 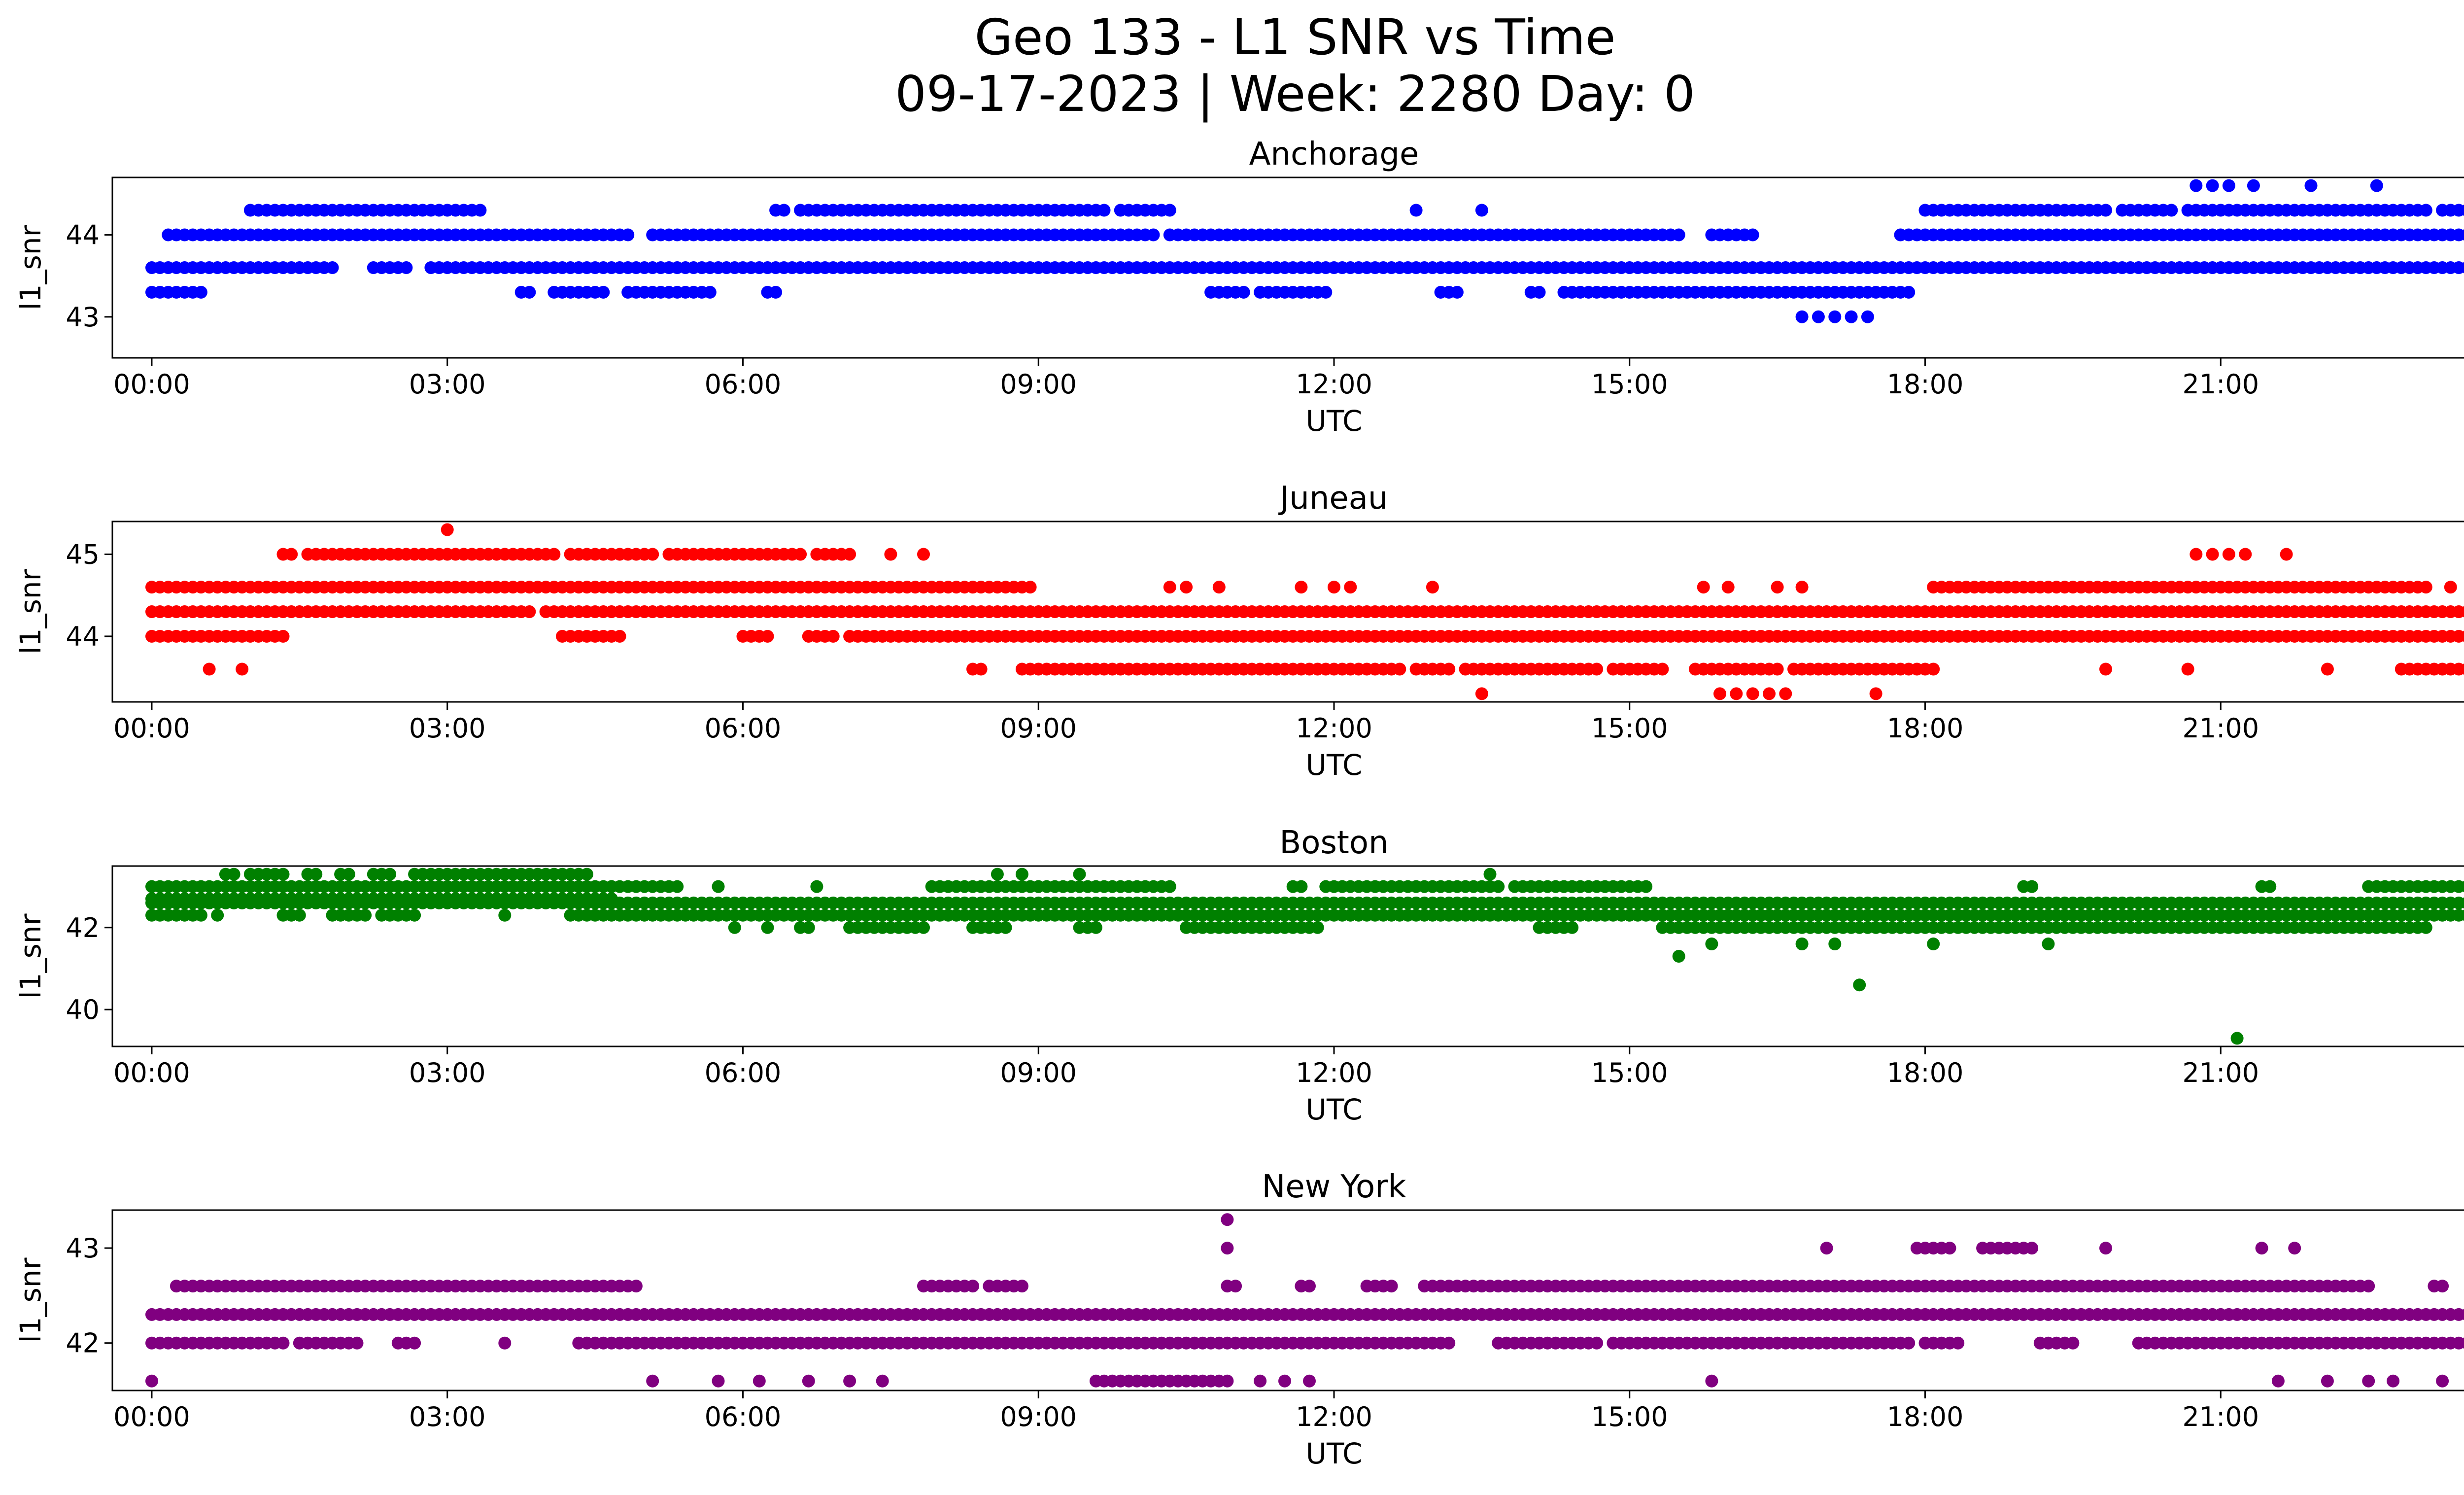 I want to click on y-tick-label: 44, so click(x=83, y=636).